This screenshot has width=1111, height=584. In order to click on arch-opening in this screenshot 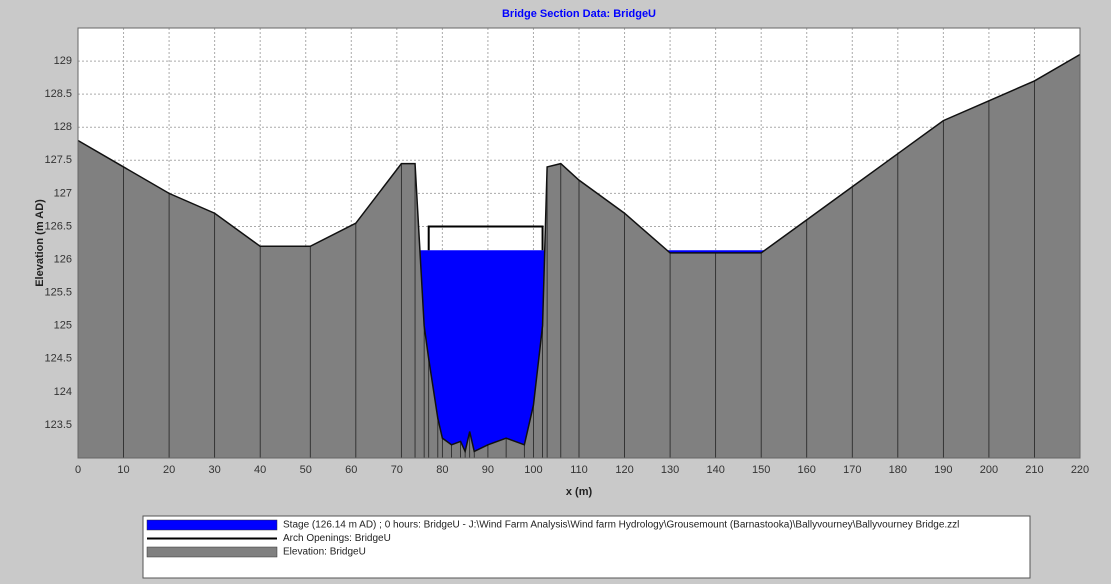, I will do `click(485, 238)`.